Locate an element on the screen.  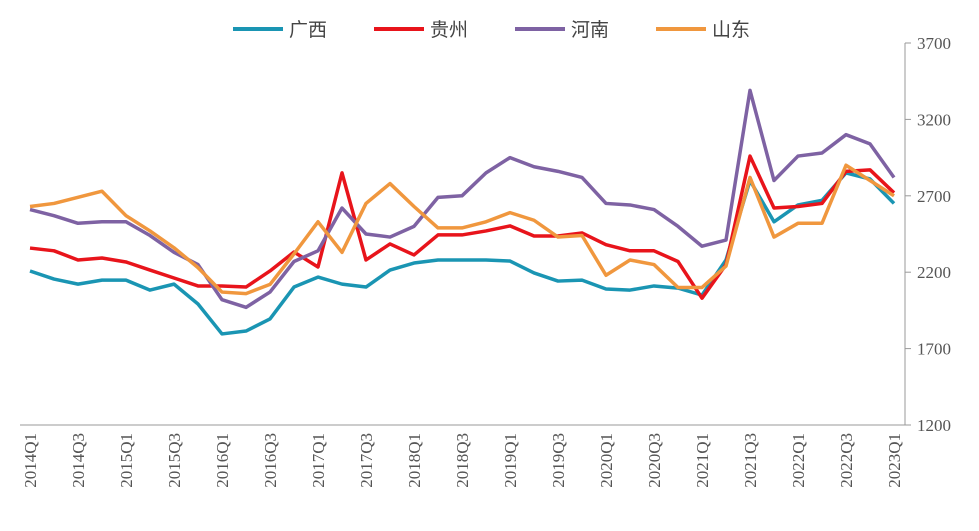
legend-label: 山东 is located at coordinates (731, 30).